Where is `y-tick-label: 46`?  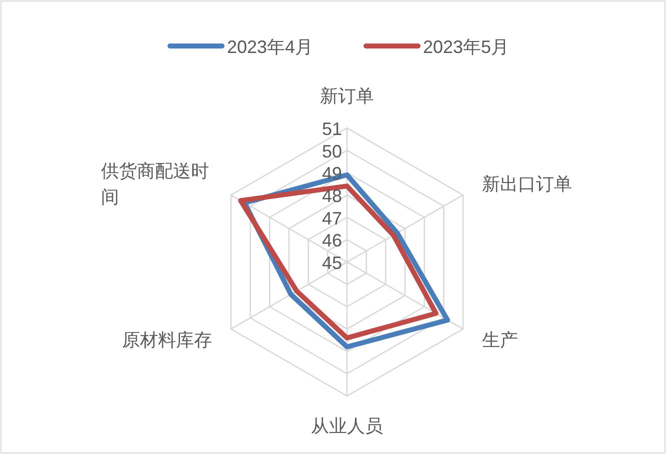 y-tick-label: 46 is located at coordinates (332, 240).